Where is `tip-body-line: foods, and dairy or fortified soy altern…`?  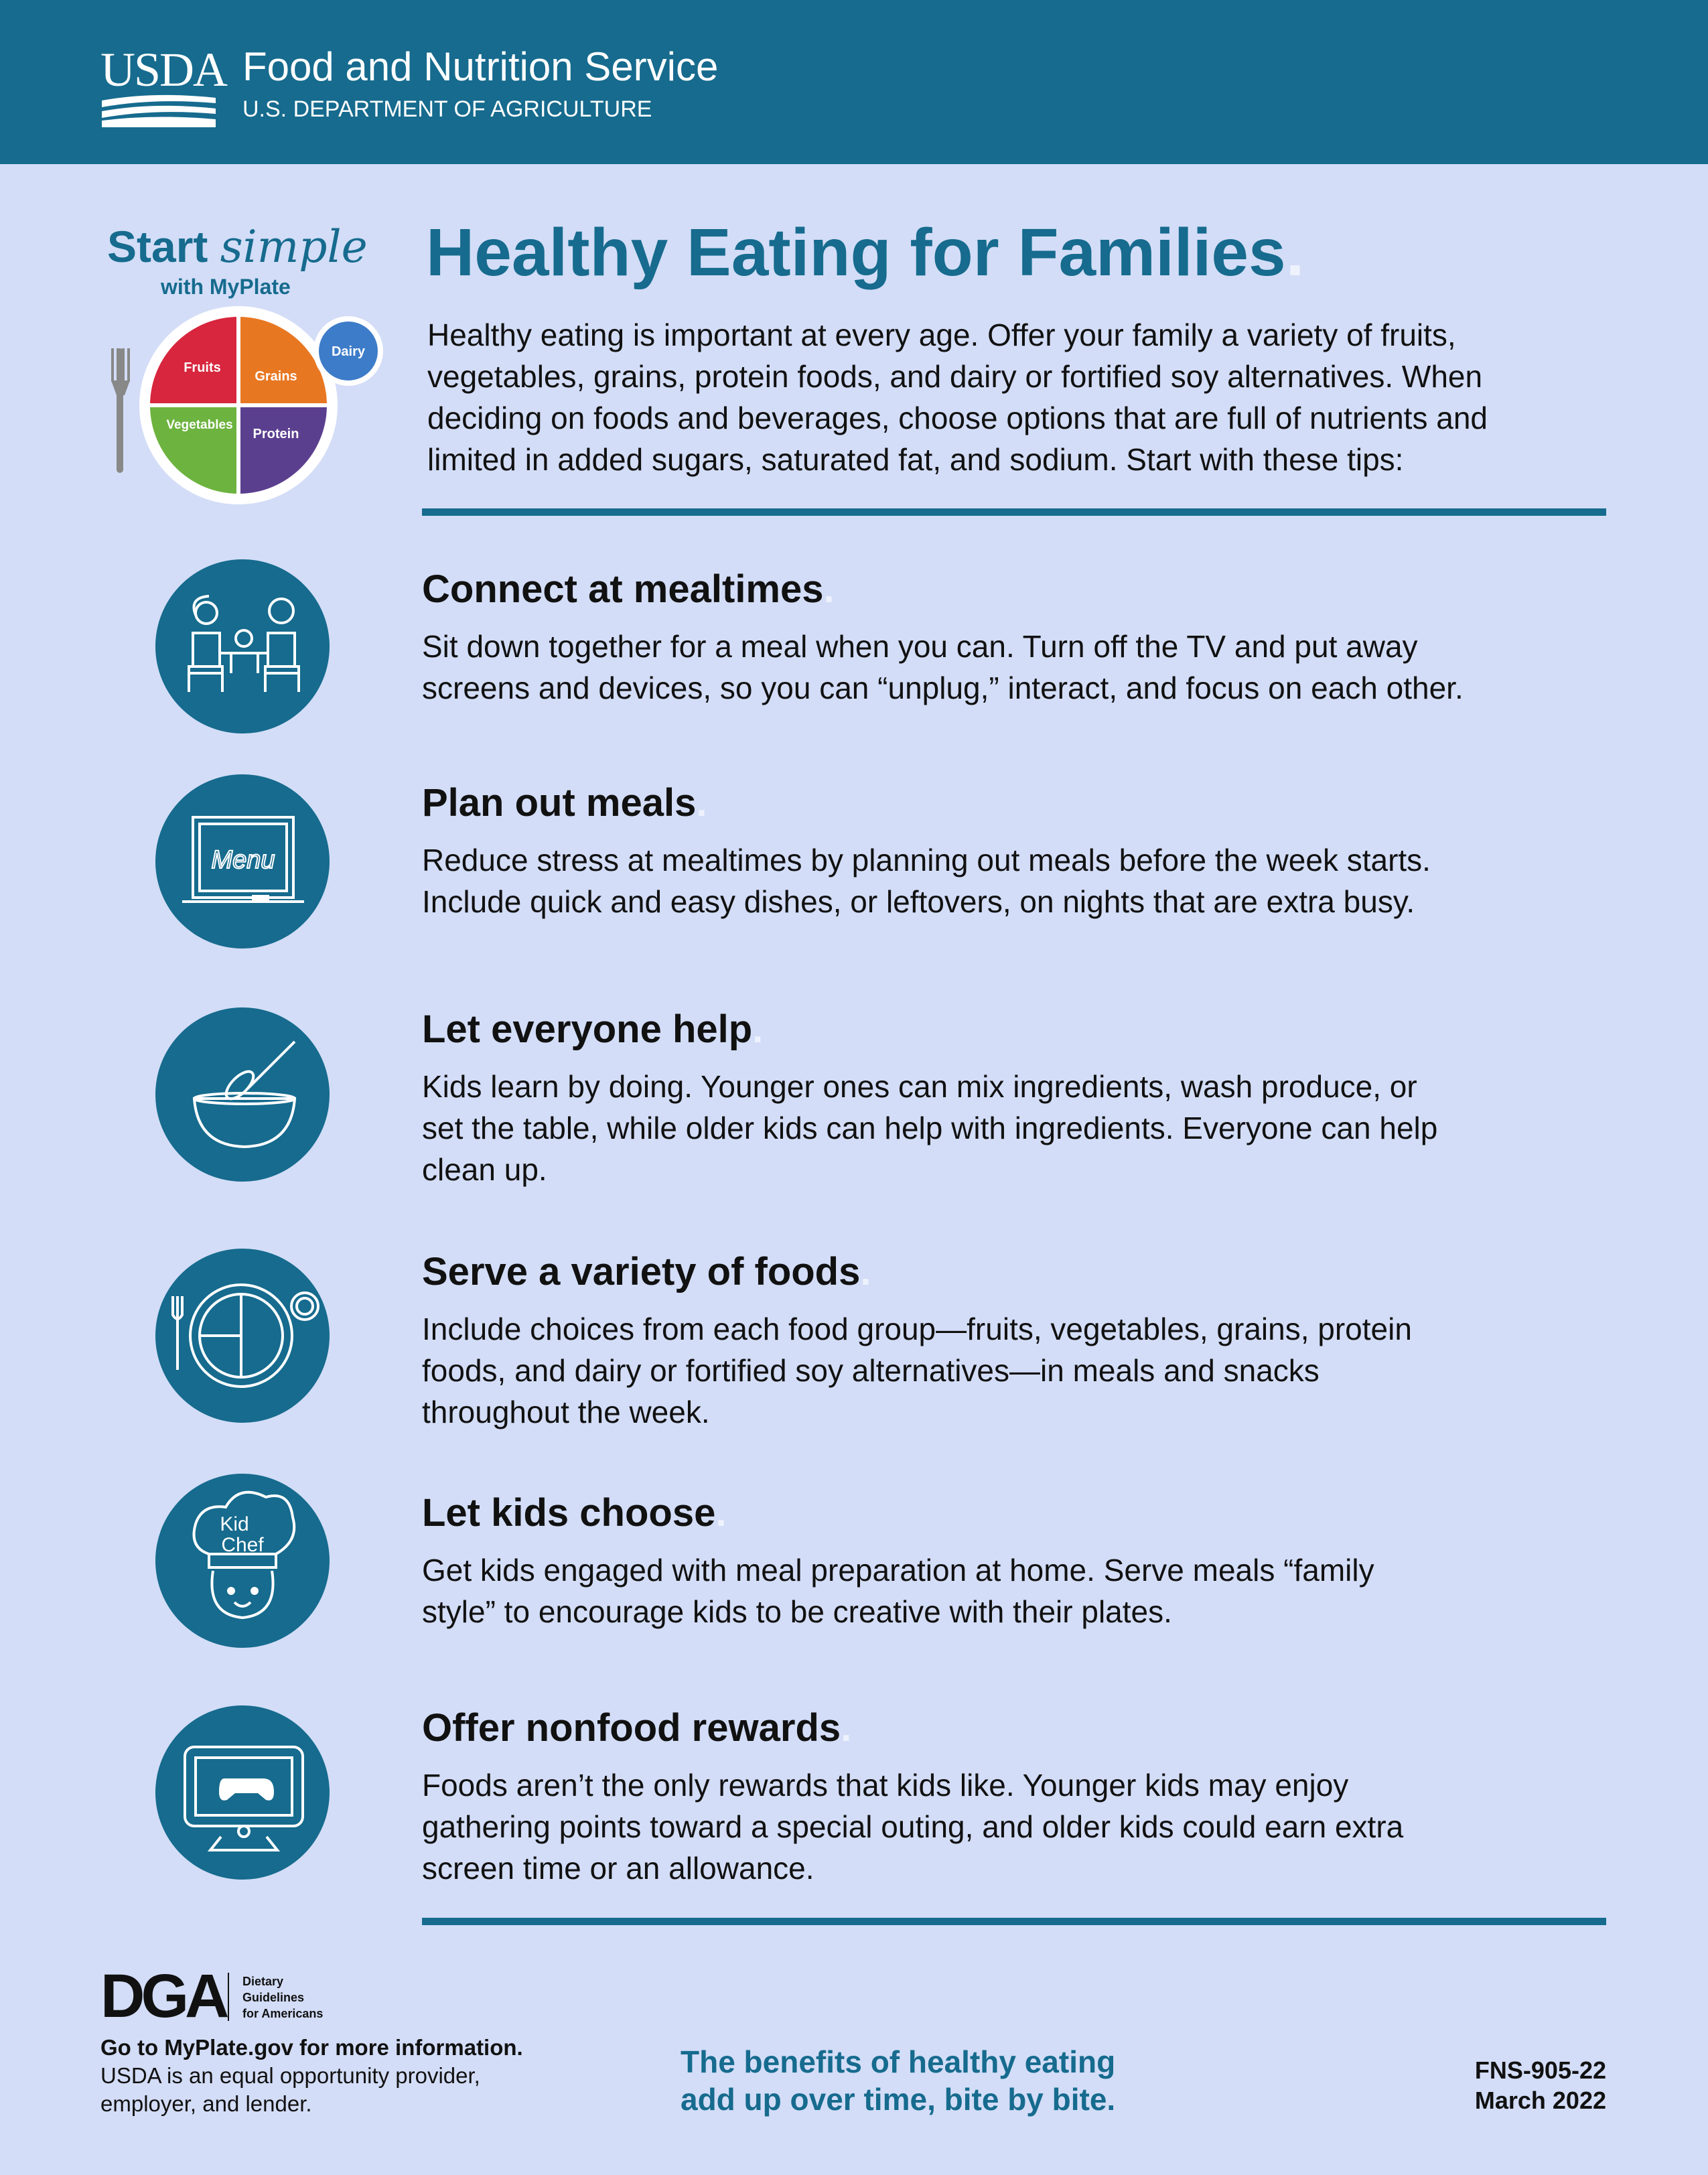 tip-body-line: foods, and dairy or fortified soy altern… is located at coordinates (871, 1370).